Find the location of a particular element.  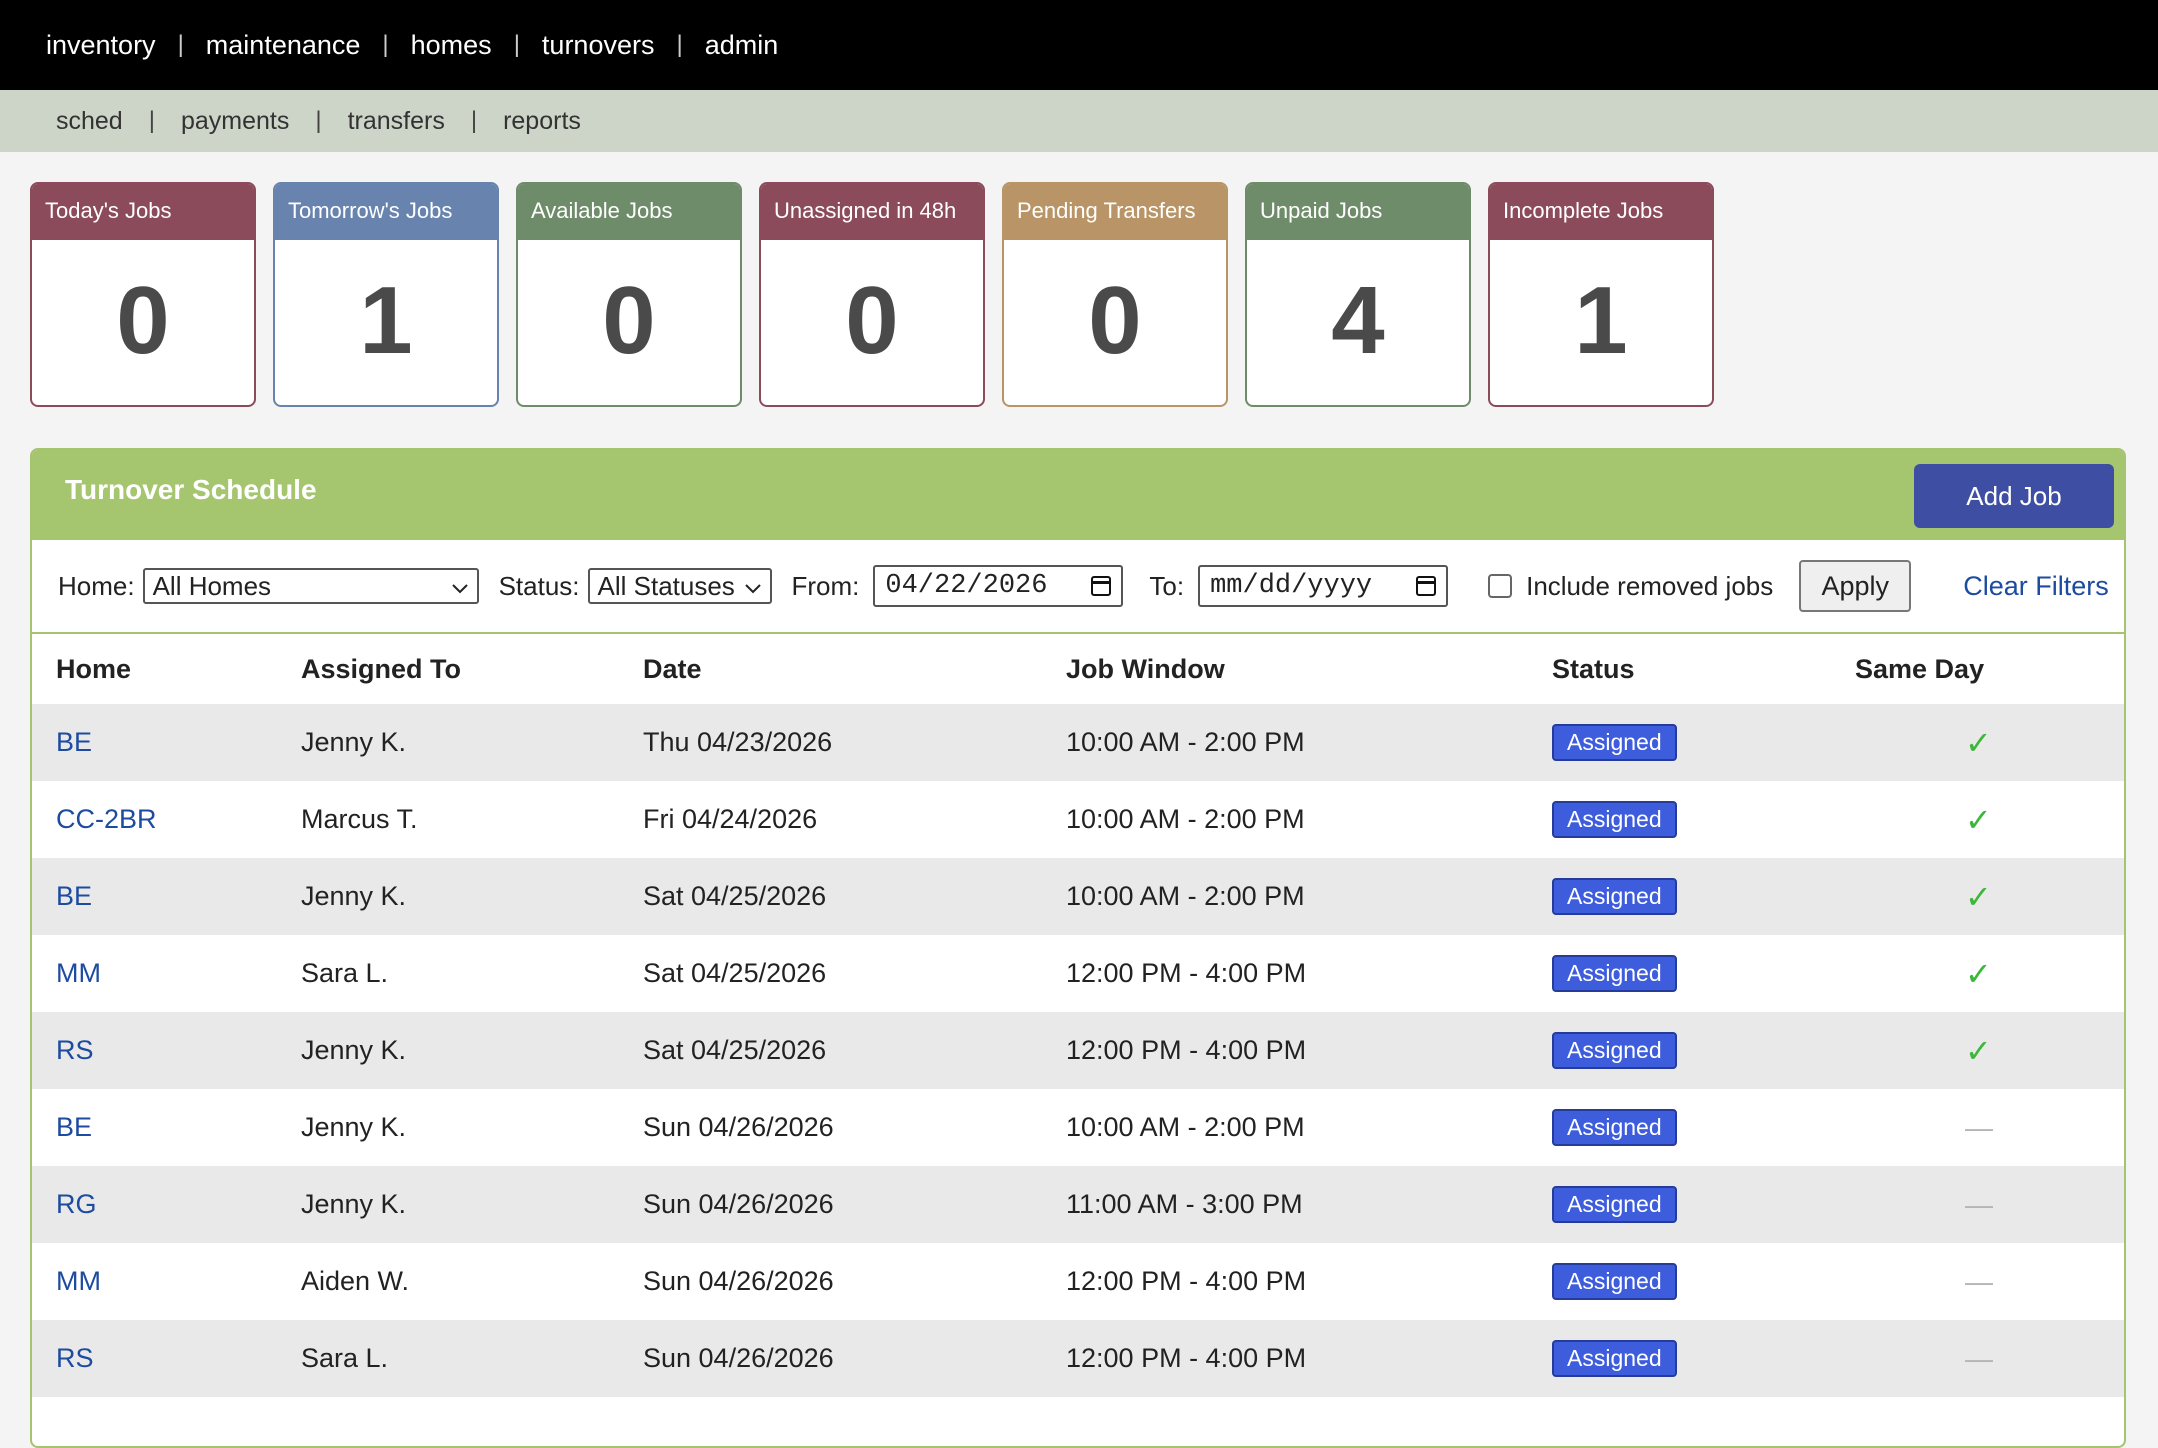

add-job-button: Add Job is located at coordinates (2014, 496).